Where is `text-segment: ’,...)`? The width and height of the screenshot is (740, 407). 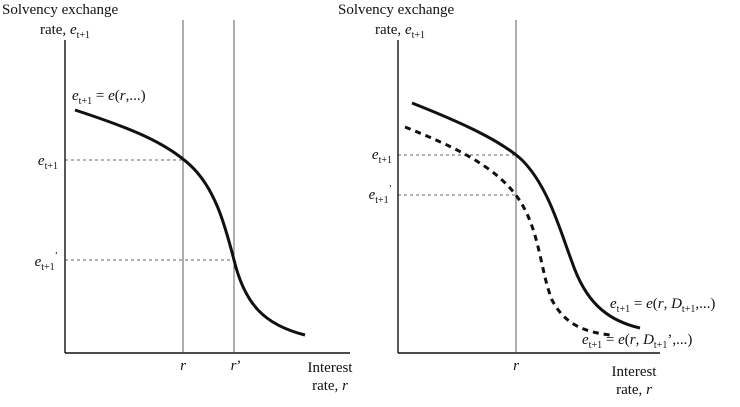
text-segment: ’,...) is located at coordinates (679, 340).